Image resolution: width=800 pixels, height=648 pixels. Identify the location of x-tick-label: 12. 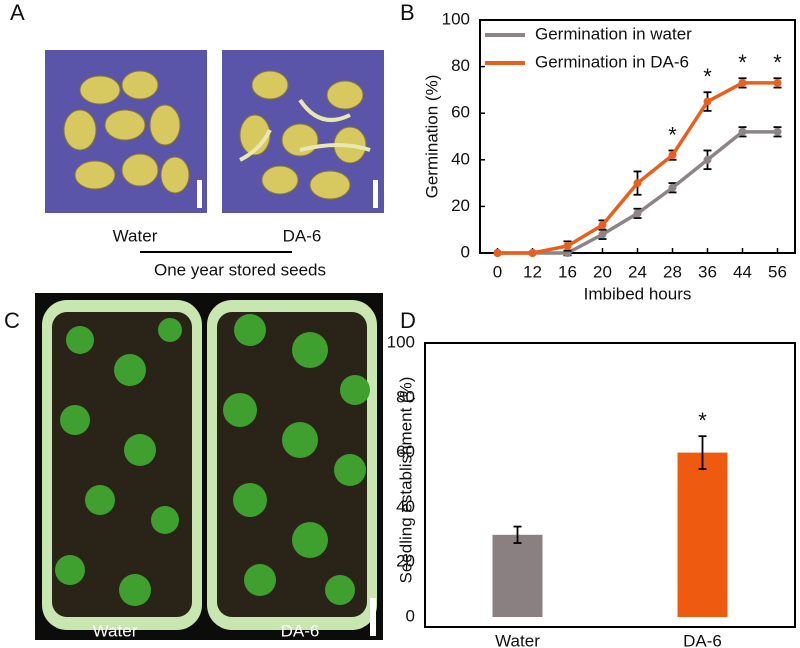
(532, 271).